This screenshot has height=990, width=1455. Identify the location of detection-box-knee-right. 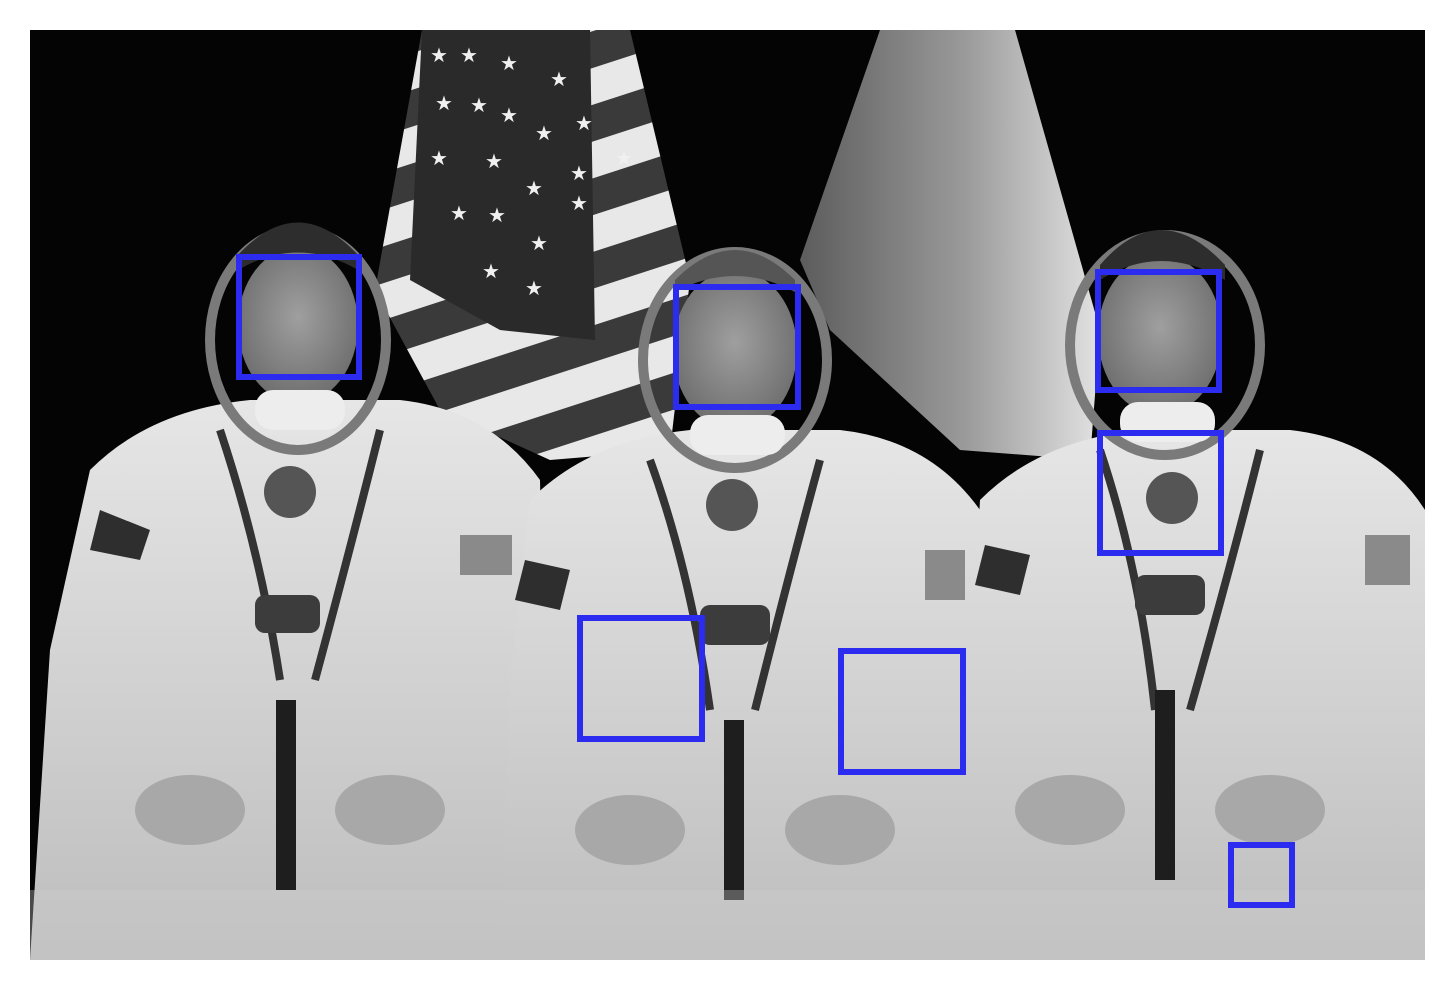
(1261, 875).